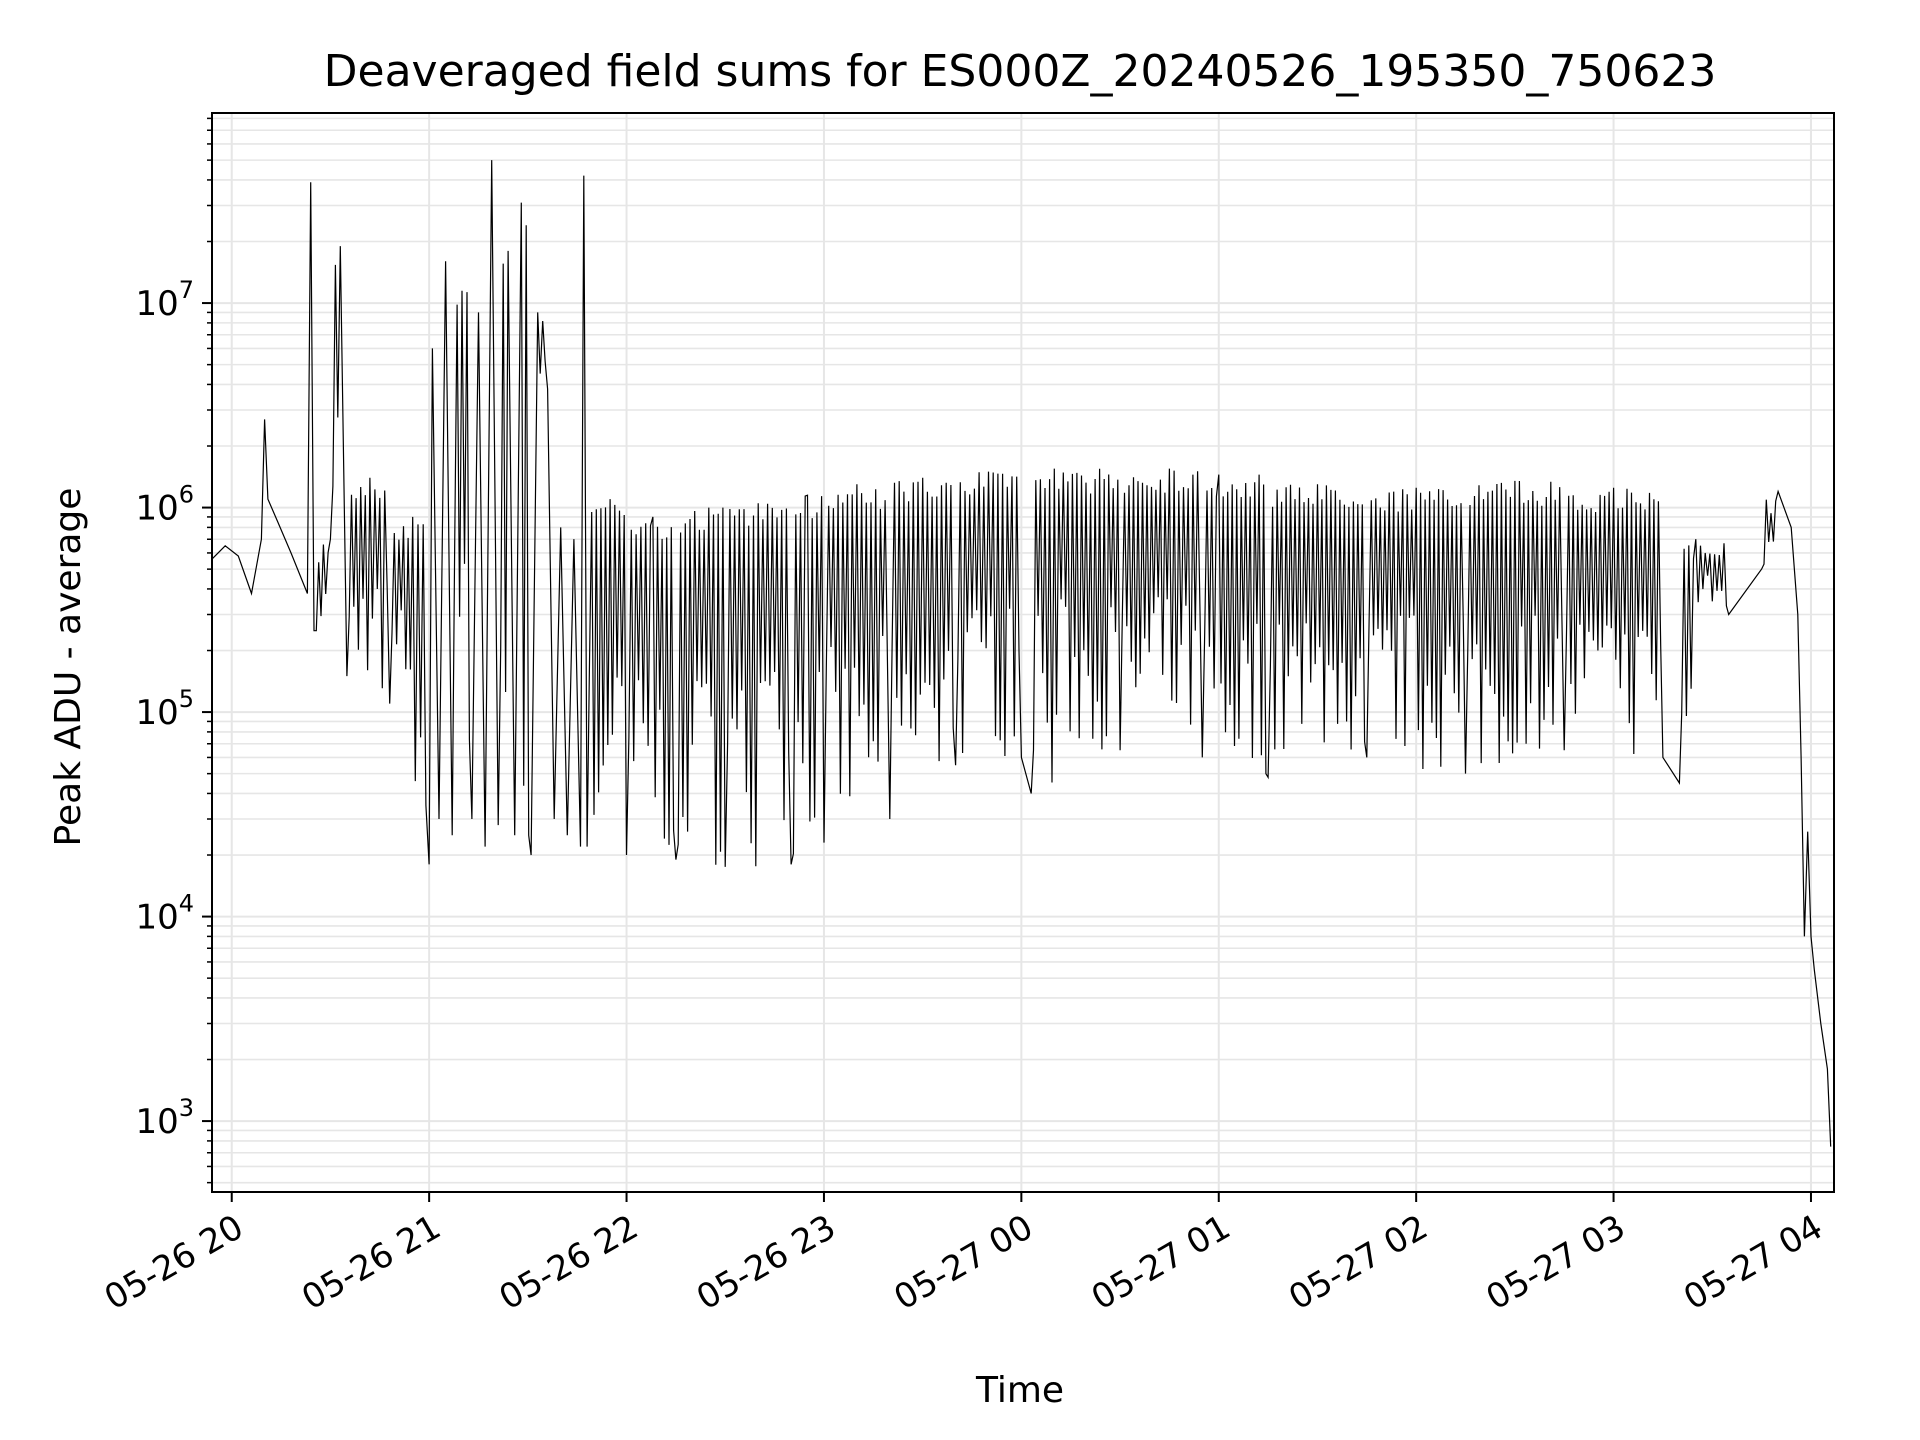  What do you see at coordinates (164, 505) in the screenshot?
I see `y-tick-label: 10⁶` at bounding box center [164, 505].